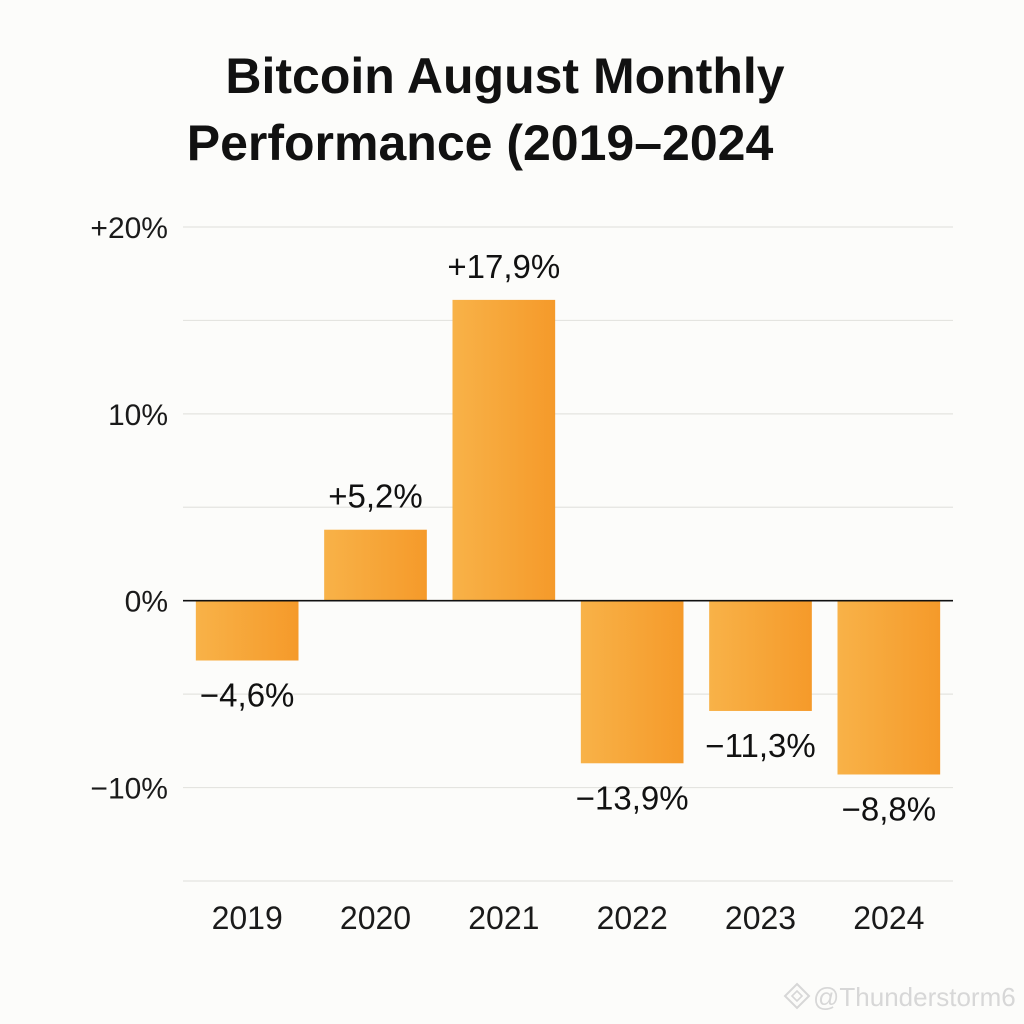  I want to click on chart-title-line-2: Performance (2019–2024, so click(480, 143).